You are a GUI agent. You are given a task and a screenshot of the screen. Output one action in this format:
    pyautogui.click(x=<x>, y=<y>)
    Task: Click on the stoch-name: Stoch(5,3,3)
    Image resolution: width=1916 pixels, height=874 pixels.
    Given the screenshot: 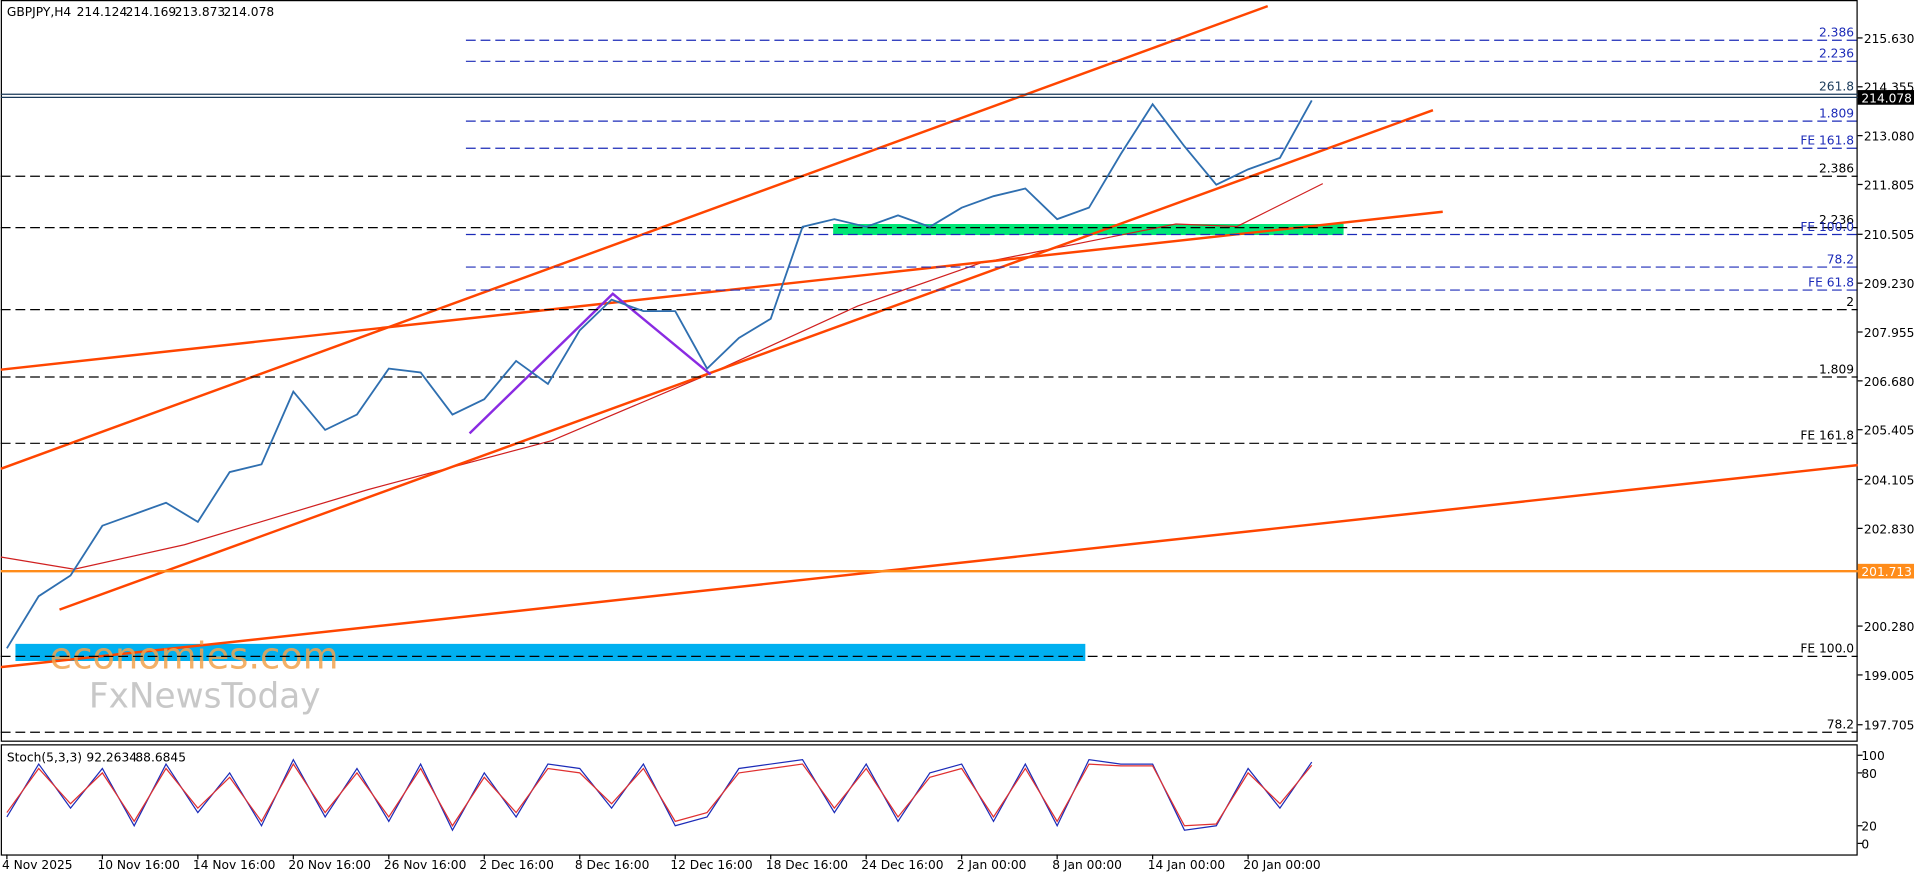 What is the action you would take?
    pyautogui.click(x=44, y=757)
    